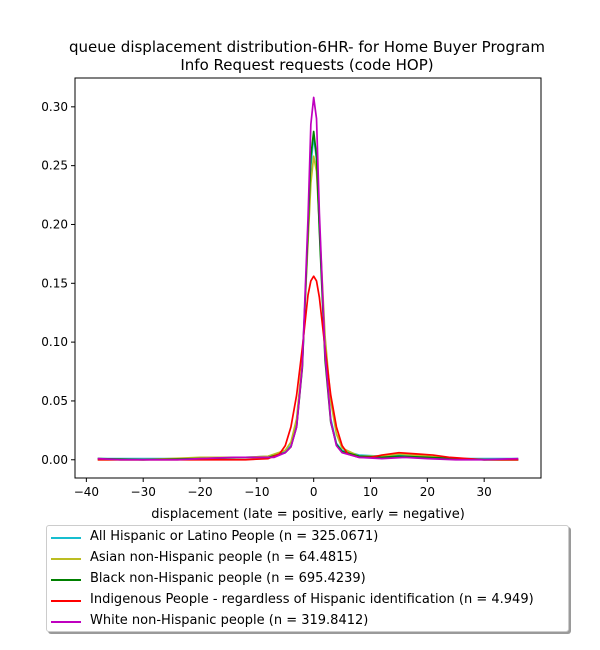 The image size is (600, 650). Describe the element at coordinates (256, 492) in the screenshot. I see `x-tick-label: −10` at that location.